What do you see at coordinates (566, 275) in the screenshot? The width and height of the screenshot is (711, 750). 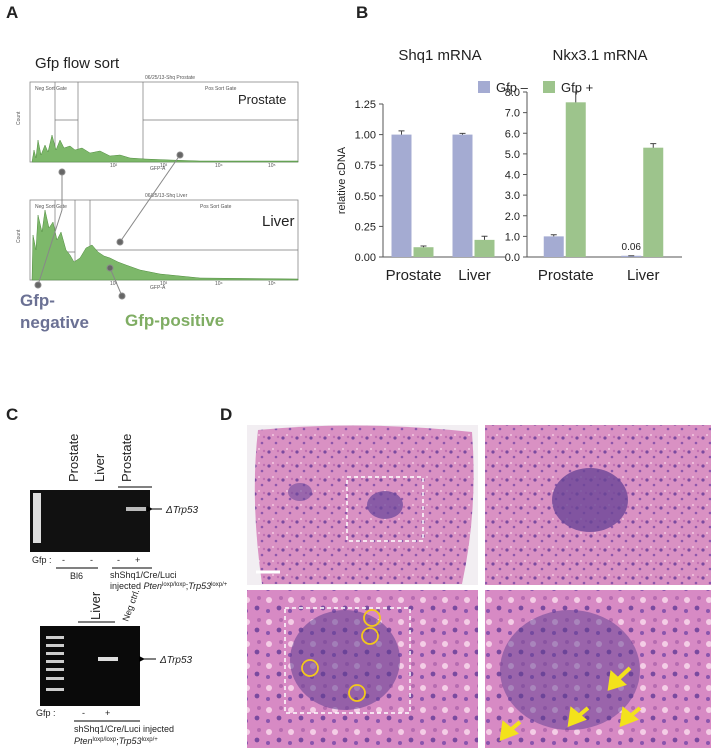 I see `x-tick-label: Prostate` at bounding box center [566, 275].